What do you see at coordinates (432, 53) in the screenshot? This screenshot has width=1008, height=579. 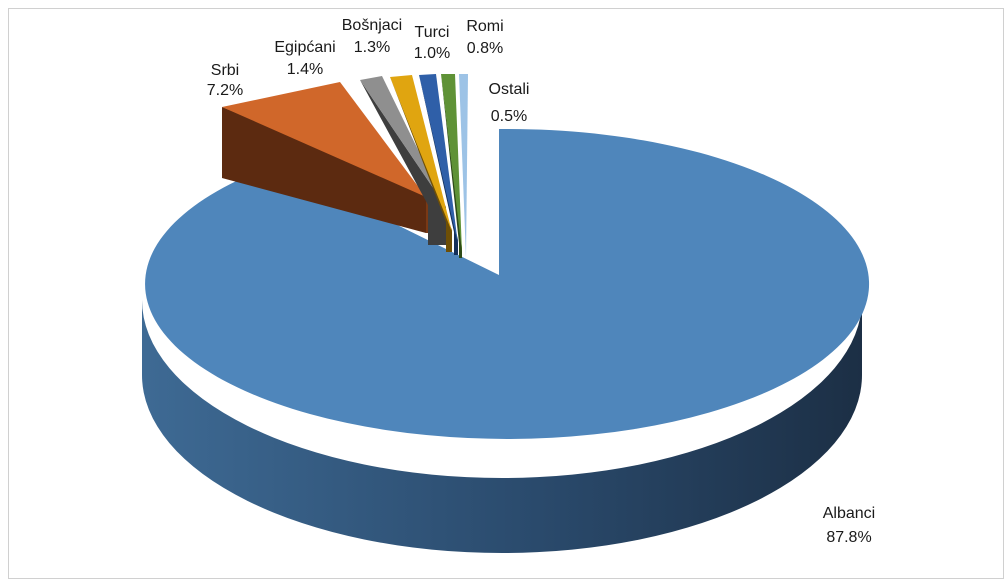 I see `label-value-turci: 1.0%` at bounding box center [432, 53].